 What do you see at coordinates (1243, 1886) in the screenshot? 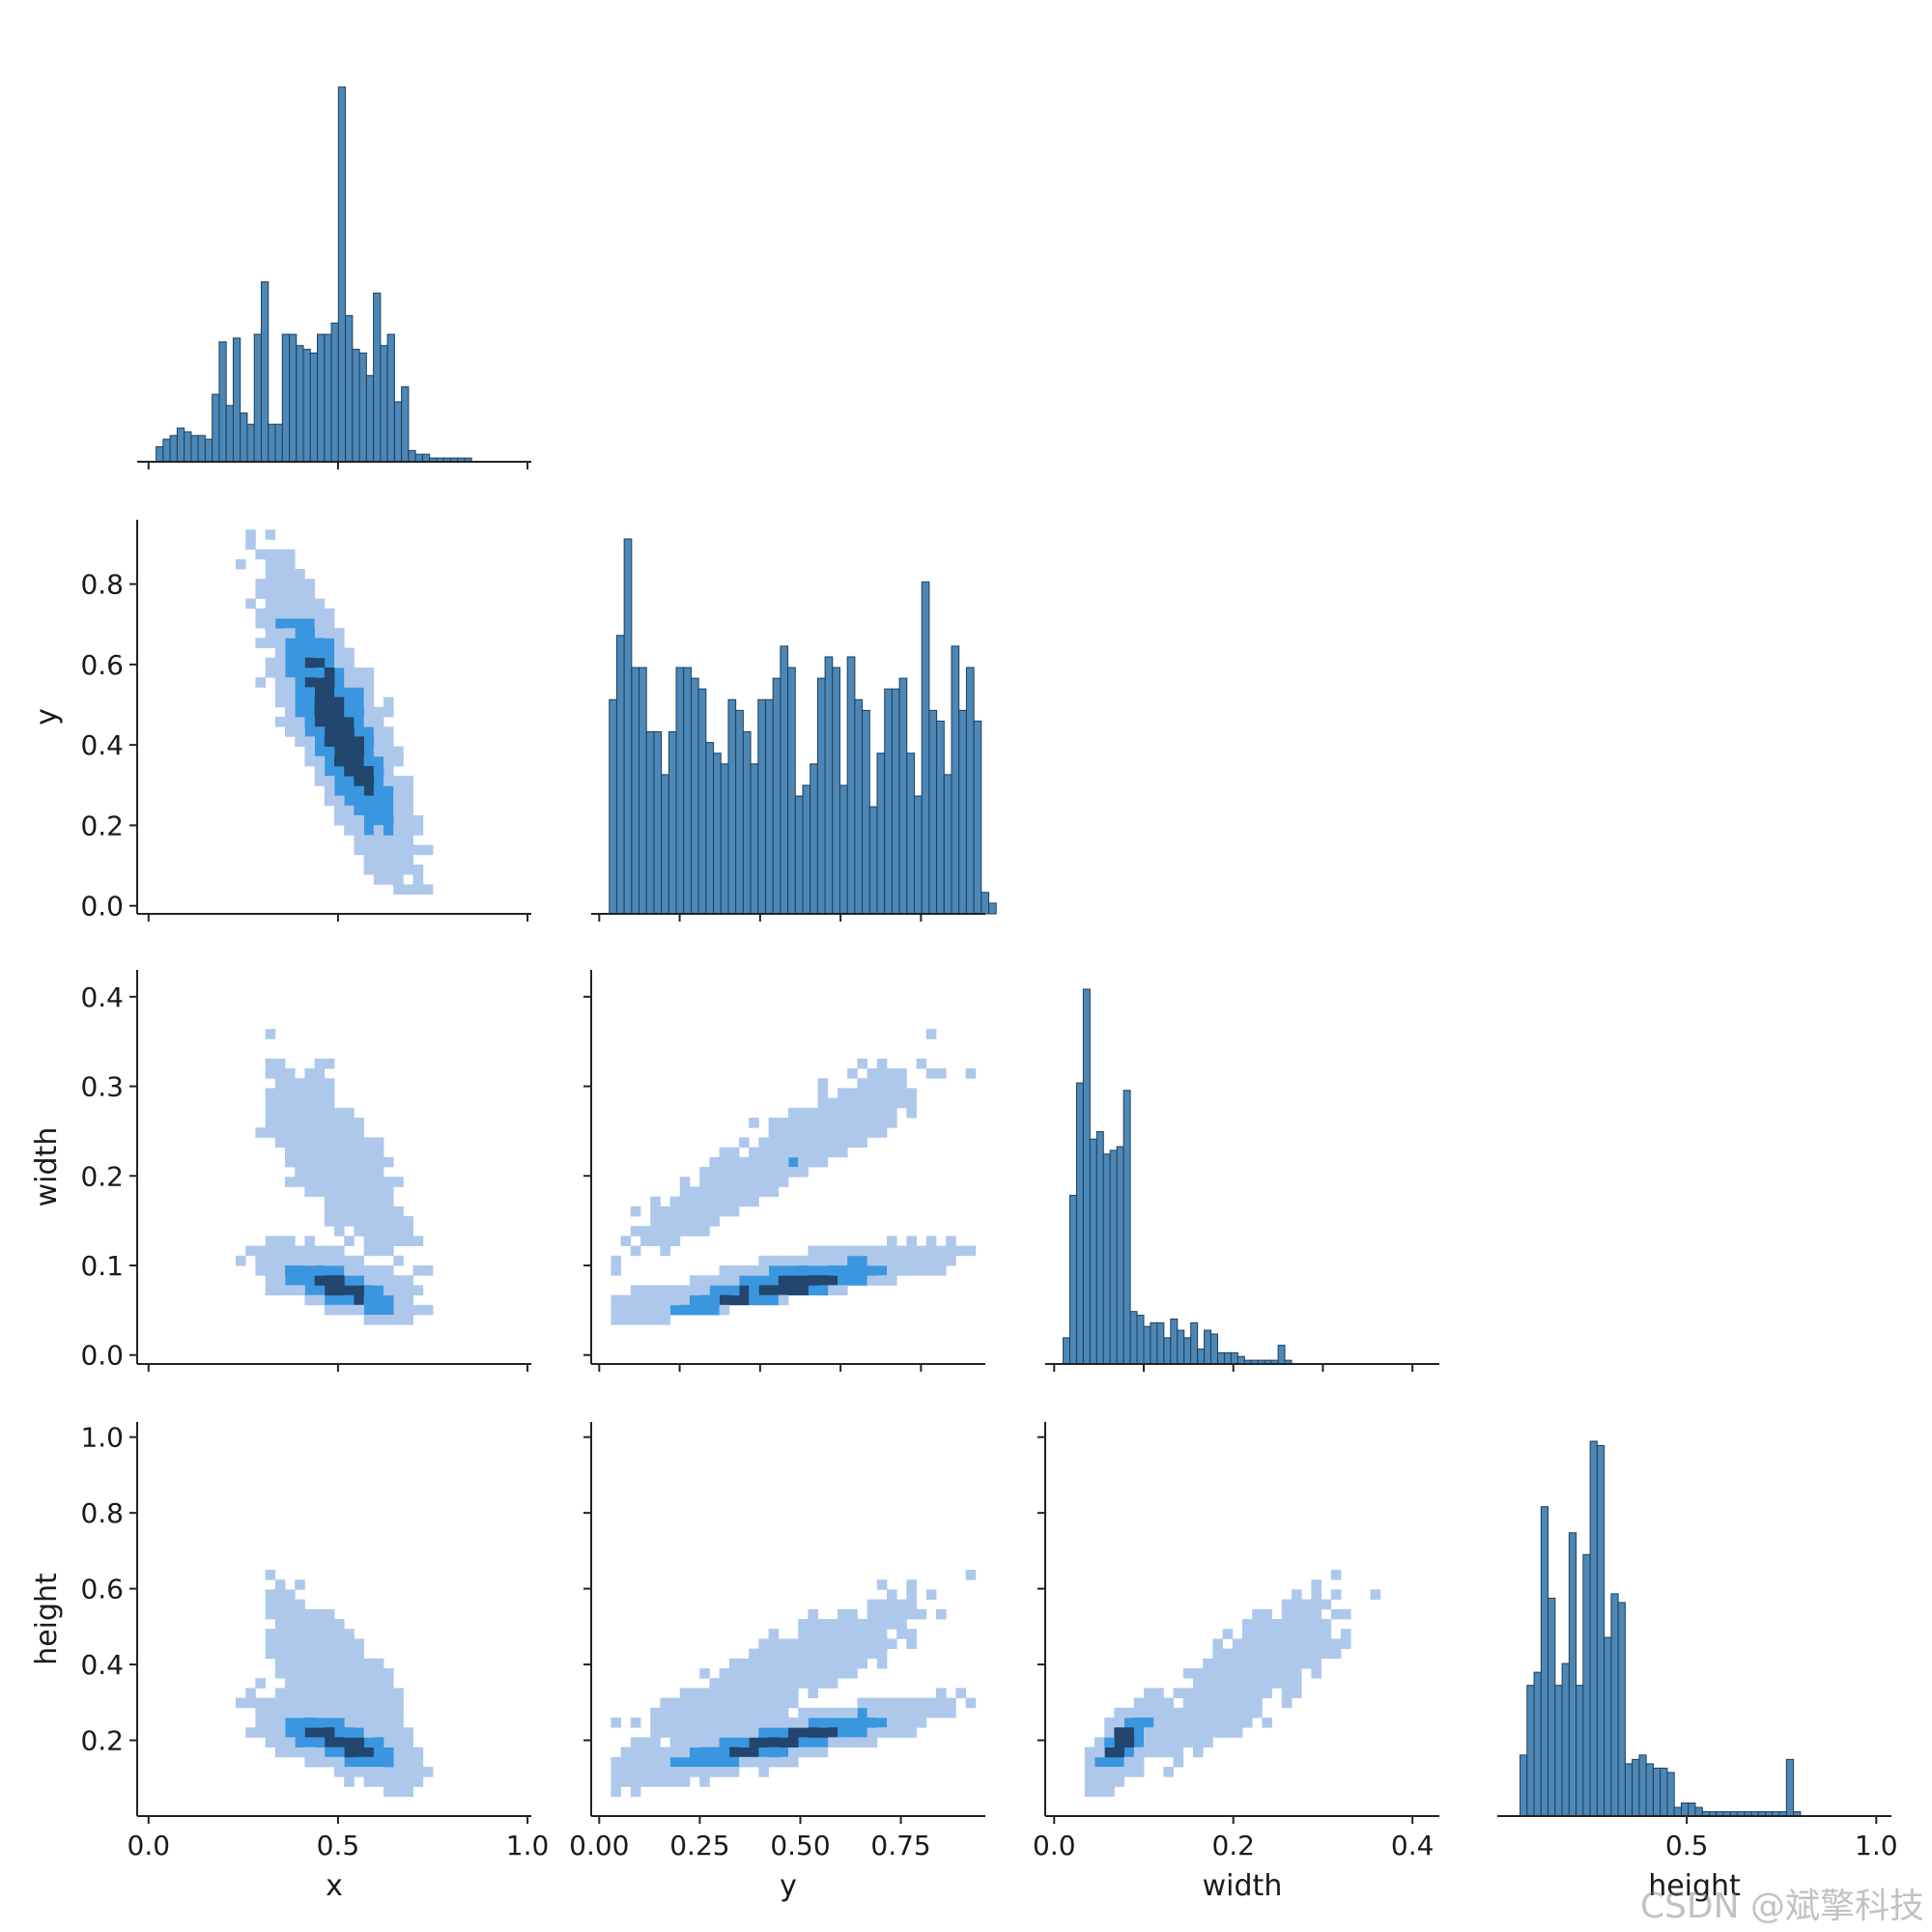
I see `x-axis-label-width: width` at bounding box center [1243, 1886].